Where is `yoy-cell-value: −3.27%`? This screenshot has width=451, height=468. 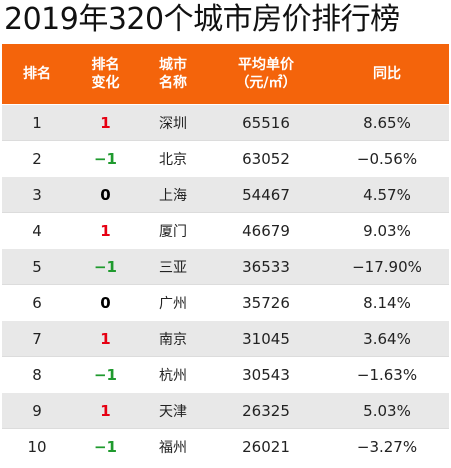 yoy-cell-value: −3.27% is located at coordinates (387, 446).